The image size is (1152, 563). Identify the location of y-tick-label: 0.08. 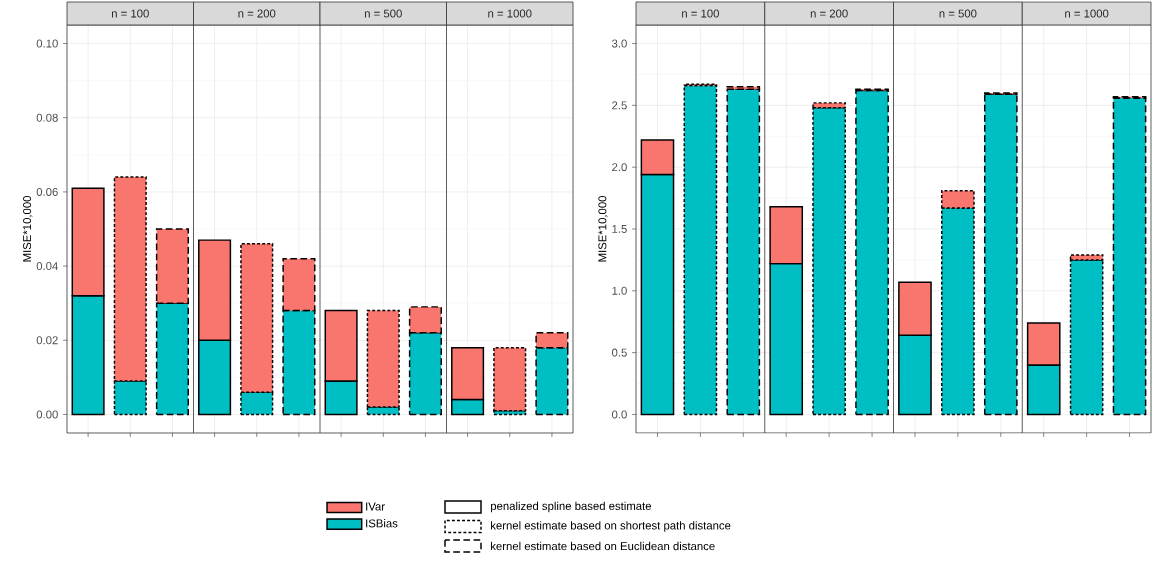
(47, 117).